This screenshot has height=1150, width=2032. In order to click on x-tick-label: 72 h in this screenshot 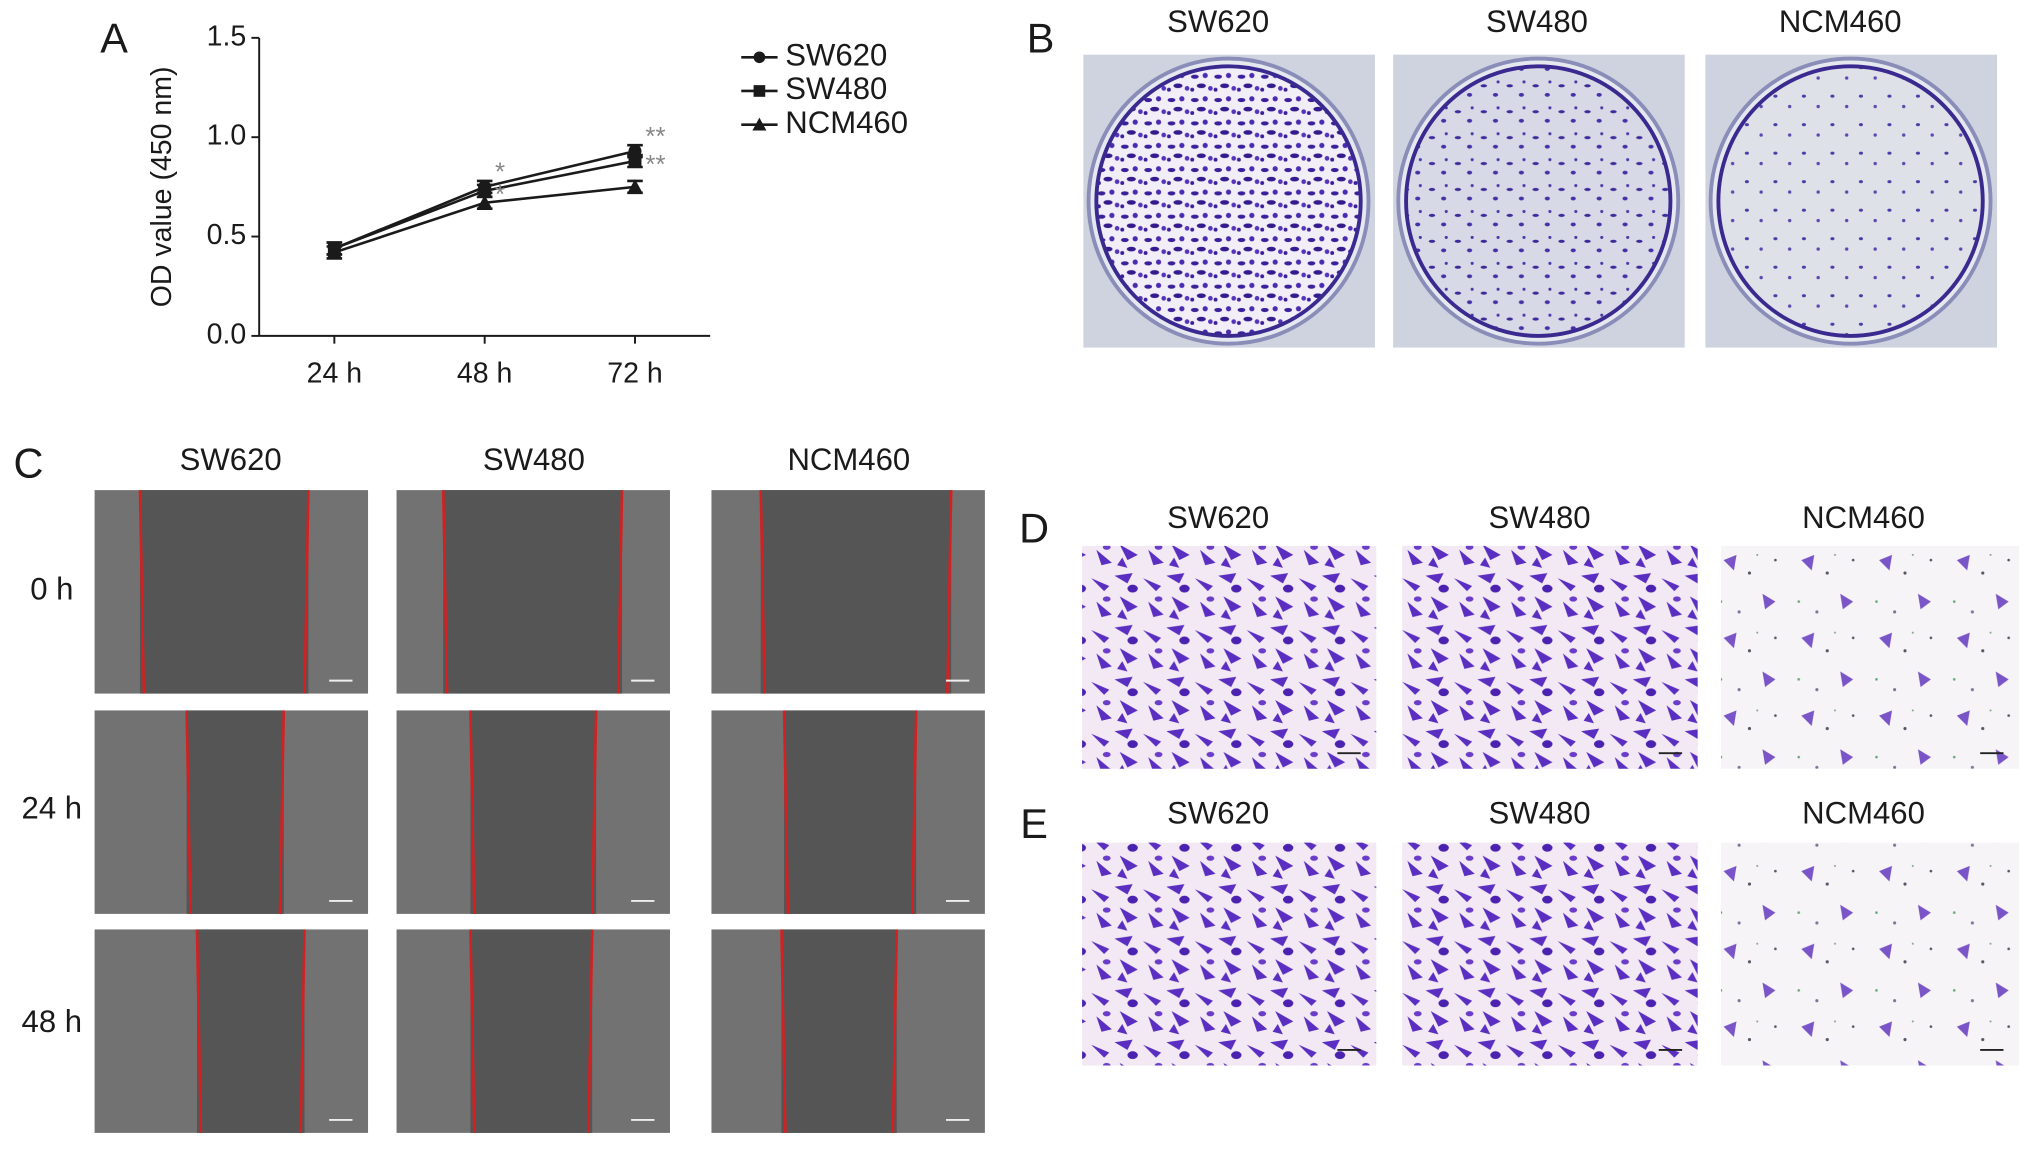, I will do `click(634, 373)`.